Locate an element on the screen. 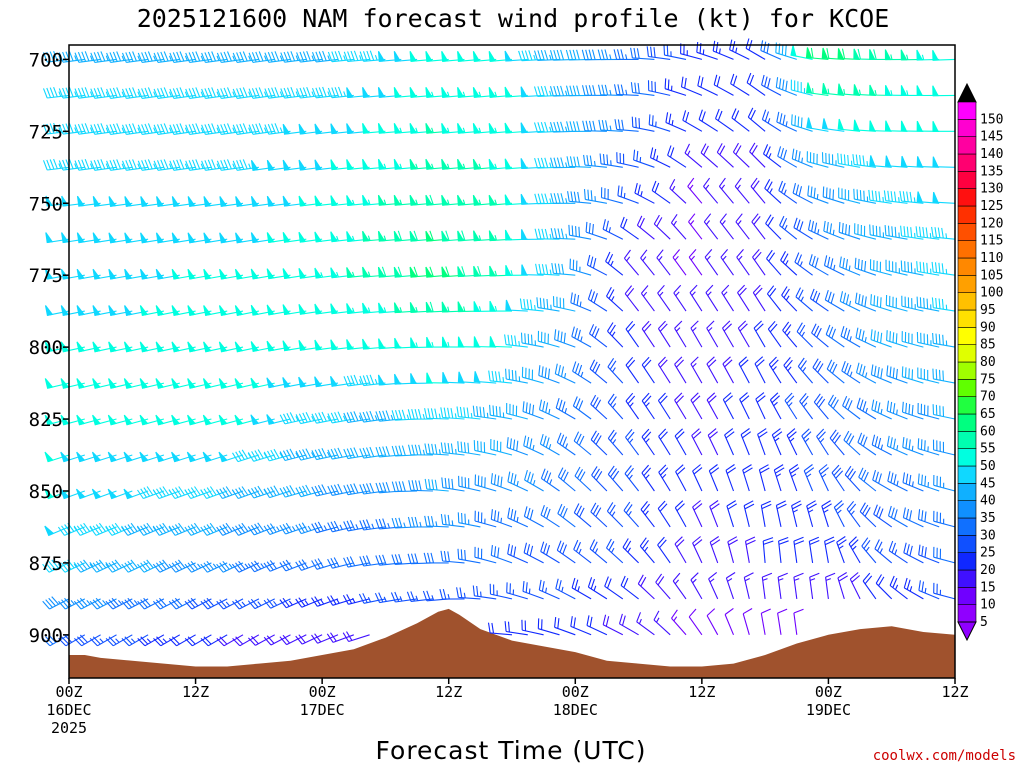 This screenshot has width=1024, height=768. x-tick-label: 00Z is located at coordinates (322, 692).